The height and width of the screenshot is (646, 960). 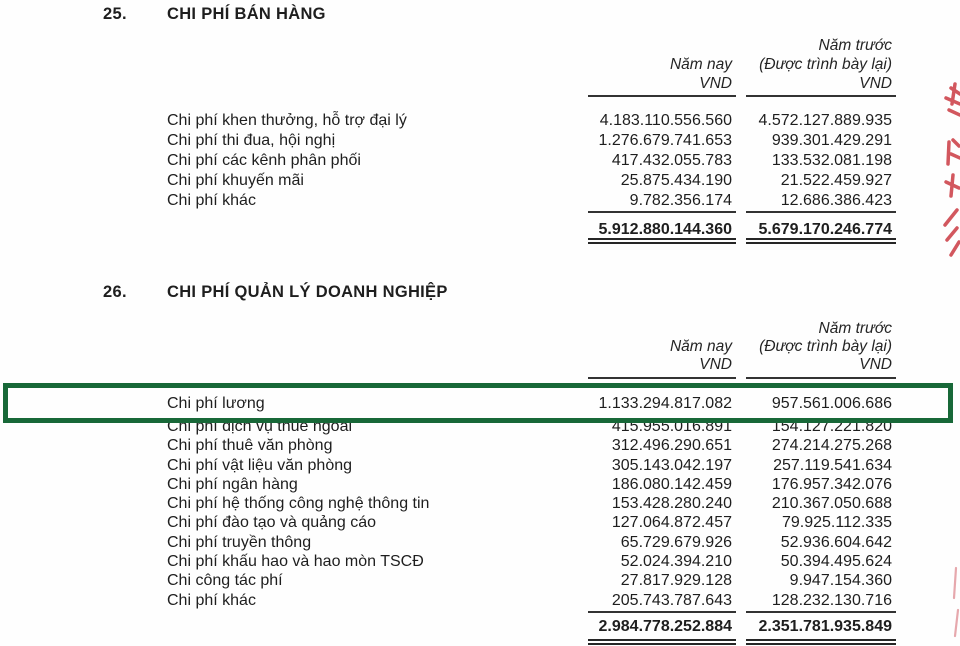 I want to click on expense-label: Chi phí các kênh phân phối, so click(x=264, y=160).